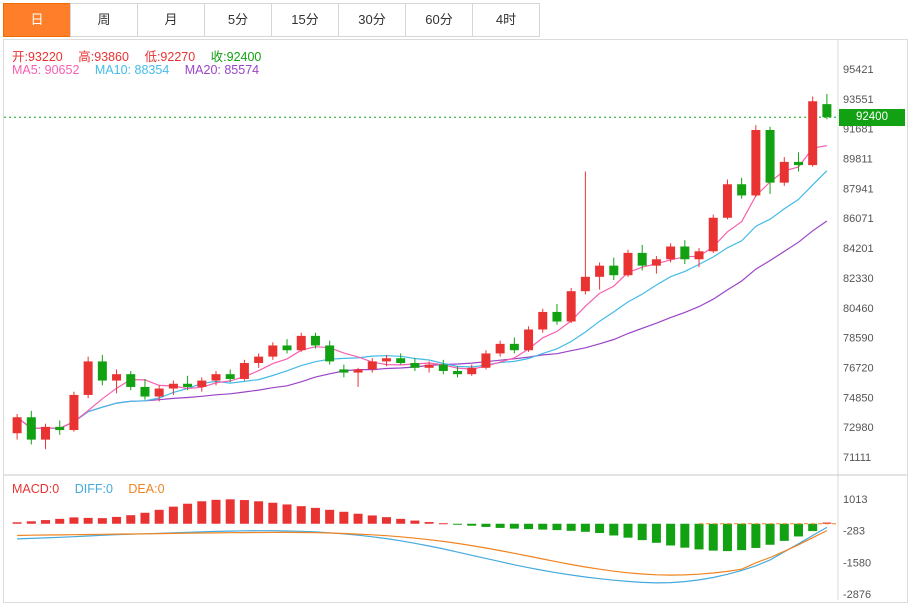 This screenshot has width=911, height=606. I want to click on svg-text: -1580, so click(857, 563).